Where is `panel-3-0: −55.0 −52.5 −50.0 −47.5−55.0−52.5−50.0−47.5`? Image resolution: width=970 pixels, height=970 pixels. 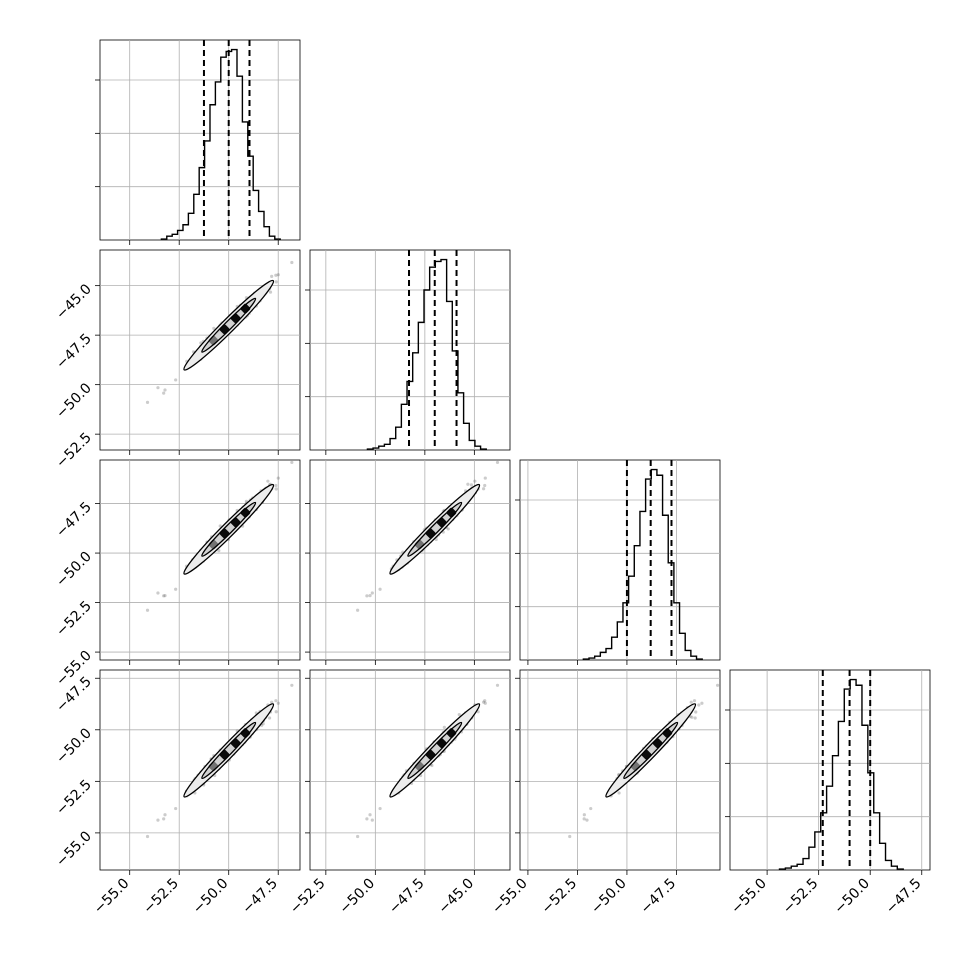
panel-3-0: −55.0 −52.5 −50.0 −47.5−55.0−52.5−50.0−47.5 is located at coordinates (177, 793).